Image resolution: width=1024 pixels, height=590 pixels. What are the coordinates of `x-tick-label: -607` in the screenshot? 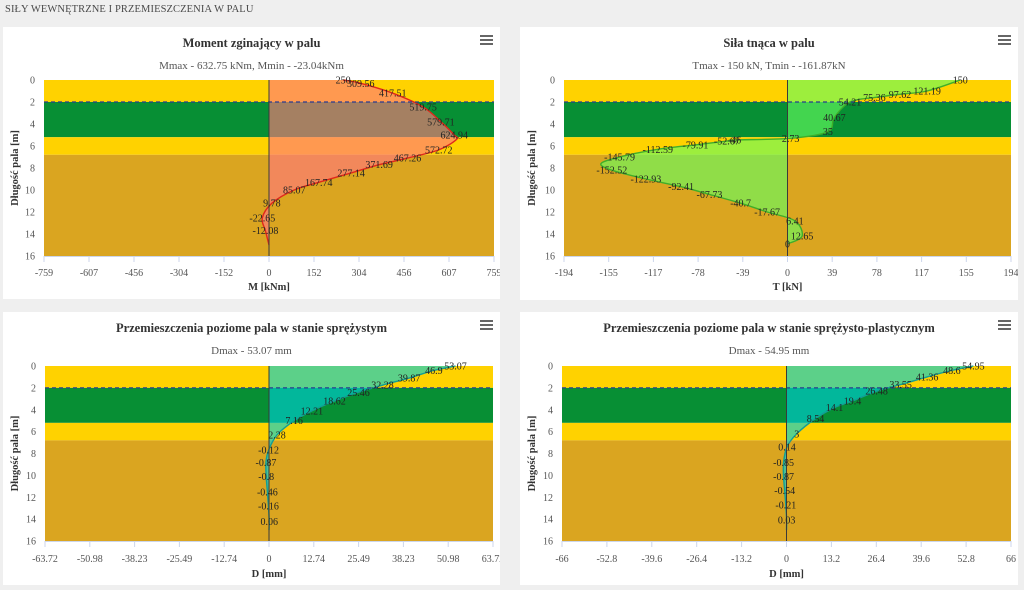 It's located at (89, 273).